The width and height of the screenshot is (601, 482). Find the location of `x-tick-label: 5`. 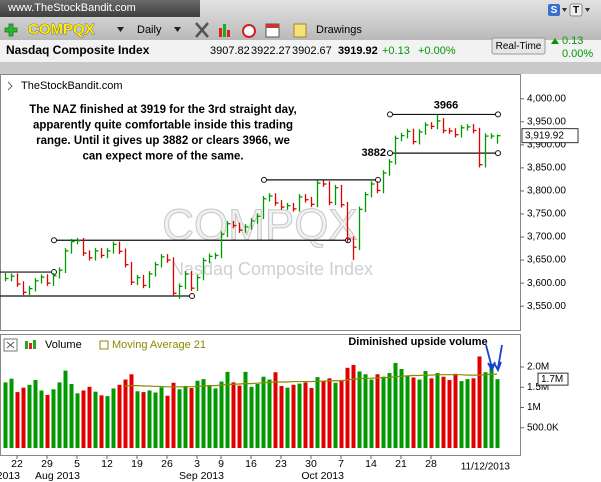

x-tick-label: 5 is located at coordinates (77, 464).